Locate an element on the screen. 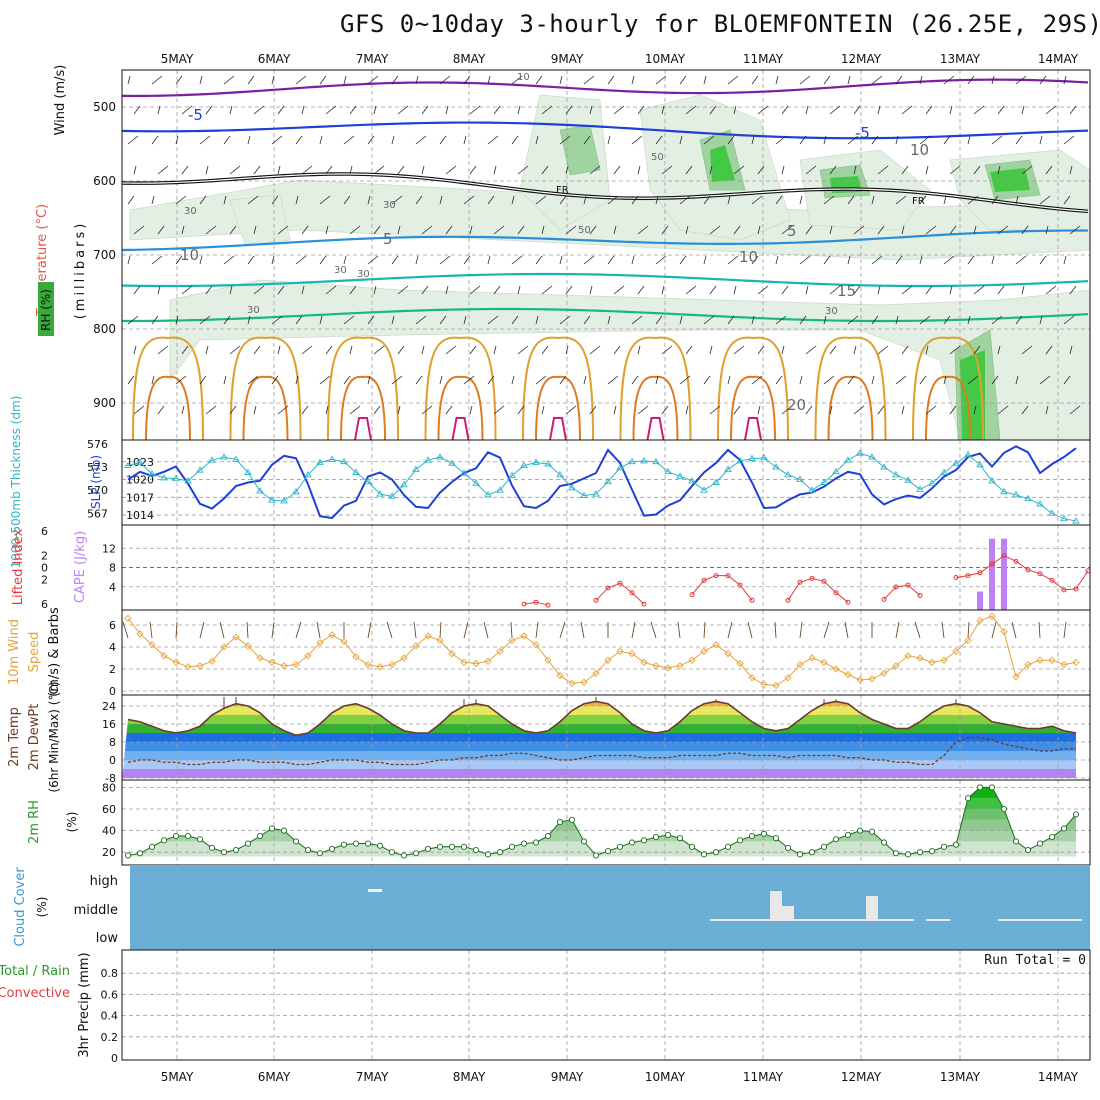  lifted-tick: 2 is located at coordinates (44, 555).